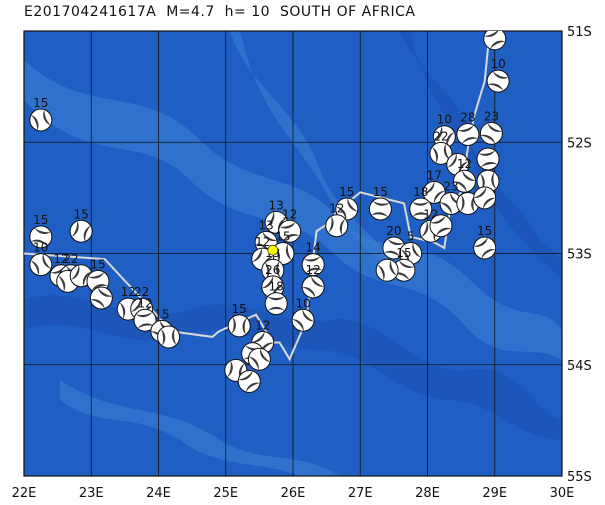 The image size is (605, 505). Describe the element at coordinates (393, 231) in the screenshot. I see `depth-label: 20` at that location.